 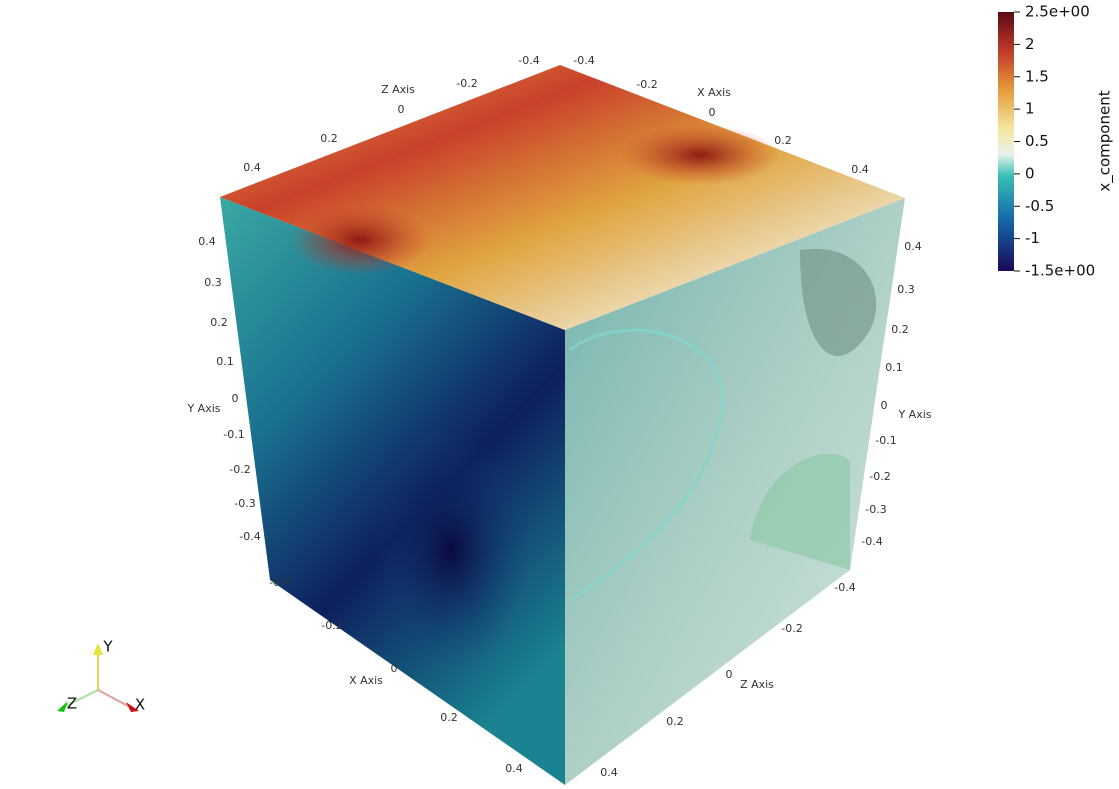 I want to click on color-tick-label: 1, so click(x=1030, y=109).